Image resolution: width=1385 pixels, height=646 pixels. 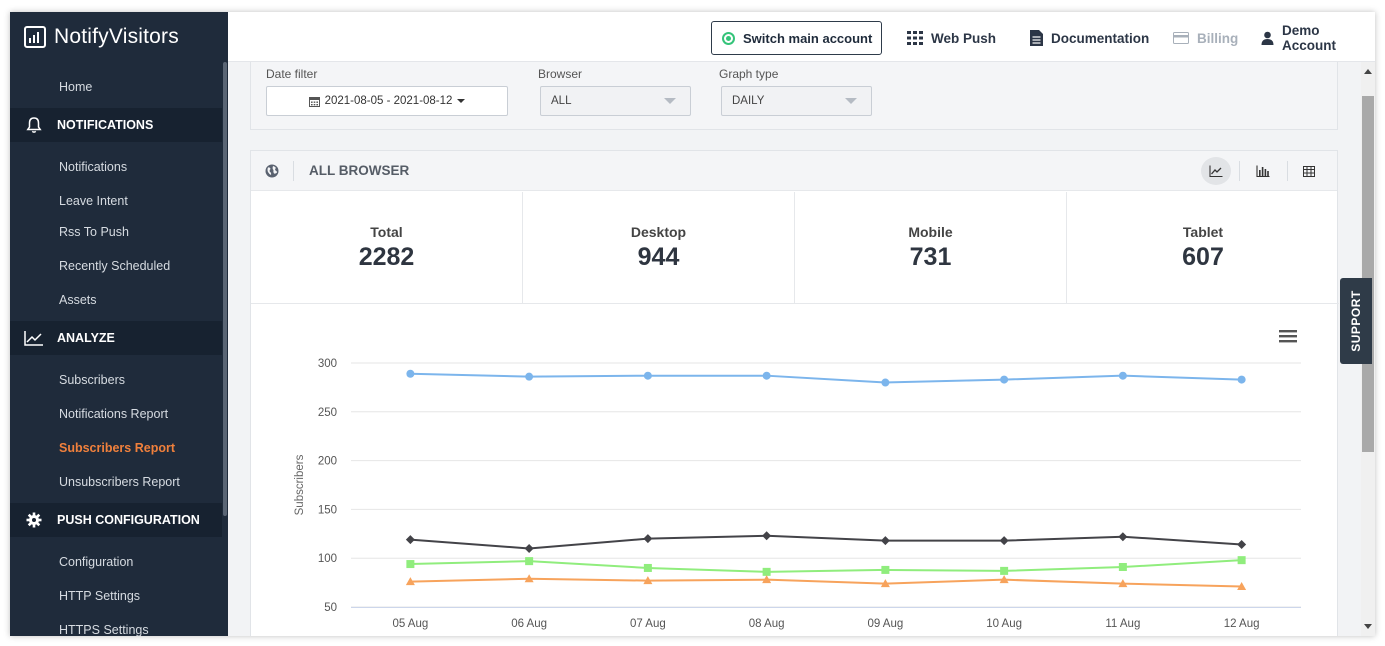 I want to click on sidebar-section-notifications: NOTIFICATIONS, so click(x=116, y=125).